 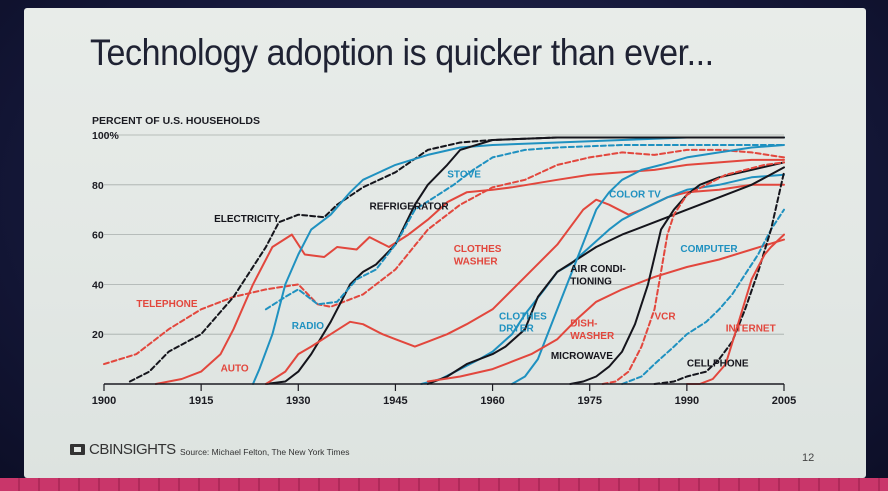 I want to click on page-number: 12, so click(x=808, y=458).